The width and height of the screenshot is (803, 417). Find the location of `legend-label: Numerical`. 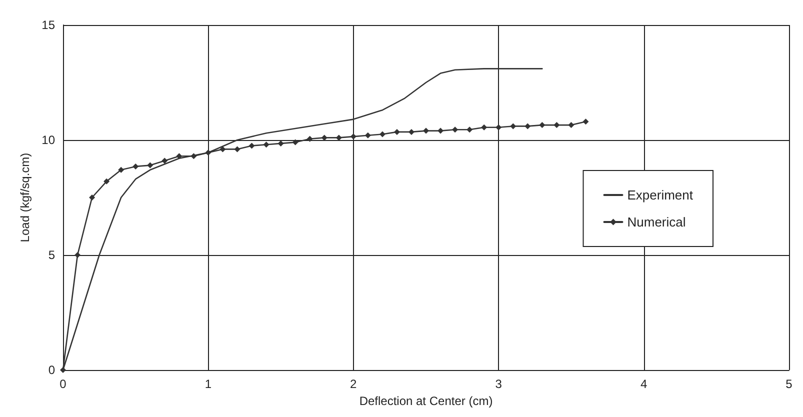

legend-label: Numerical is located at coordinates (656, 222).